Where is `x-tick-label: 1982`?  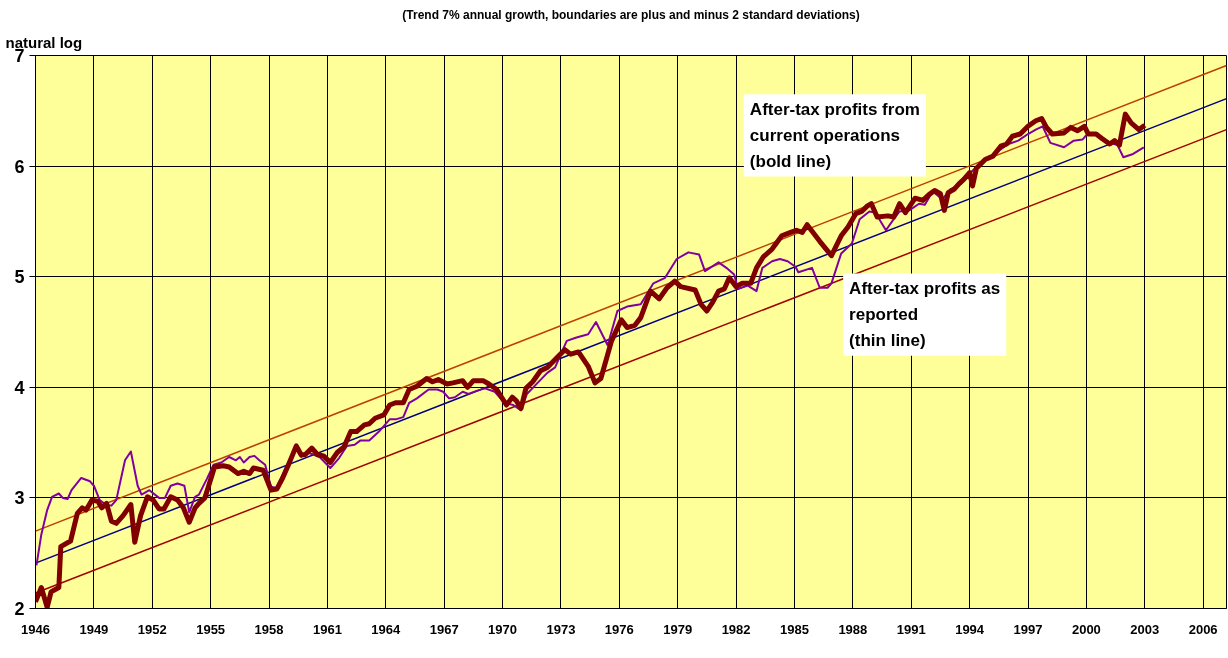 x-tick-label: 1982 is located at coordinates (736, 629).